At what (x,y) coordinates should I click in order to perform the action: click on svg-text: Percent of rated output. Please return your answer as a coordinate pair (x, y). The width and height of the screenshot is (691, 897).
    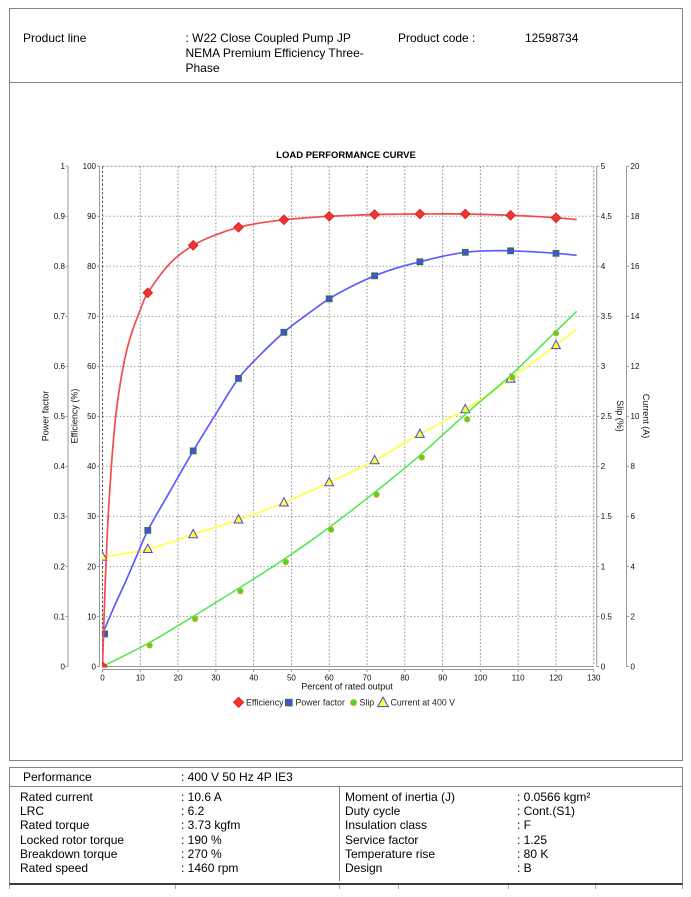
    Looking at the image, I should click on (347, 687).